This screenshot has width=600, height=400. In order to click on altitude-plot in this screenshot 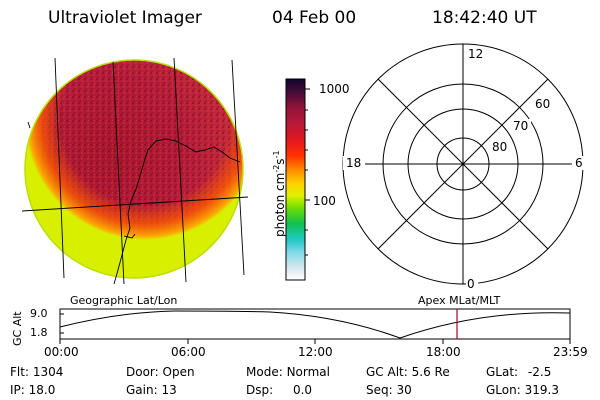, I will do `click(315, 326)`.